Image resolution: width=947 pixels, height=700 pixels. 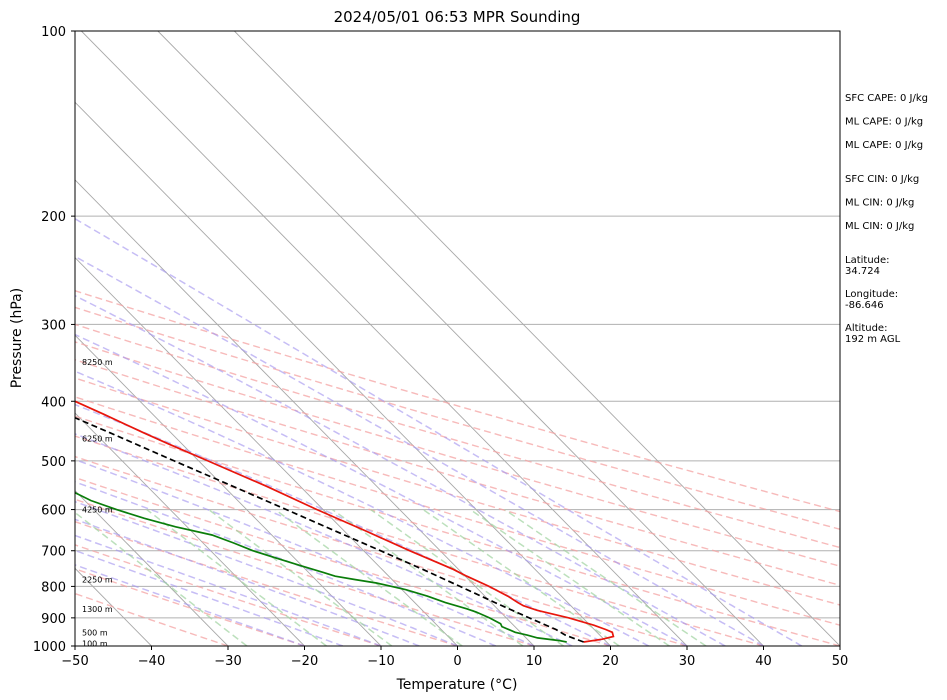 What do you see at coordinates (97, 609) in the screenshot?
I see `height-label: 1300 m` at bounding box center [97, 609].